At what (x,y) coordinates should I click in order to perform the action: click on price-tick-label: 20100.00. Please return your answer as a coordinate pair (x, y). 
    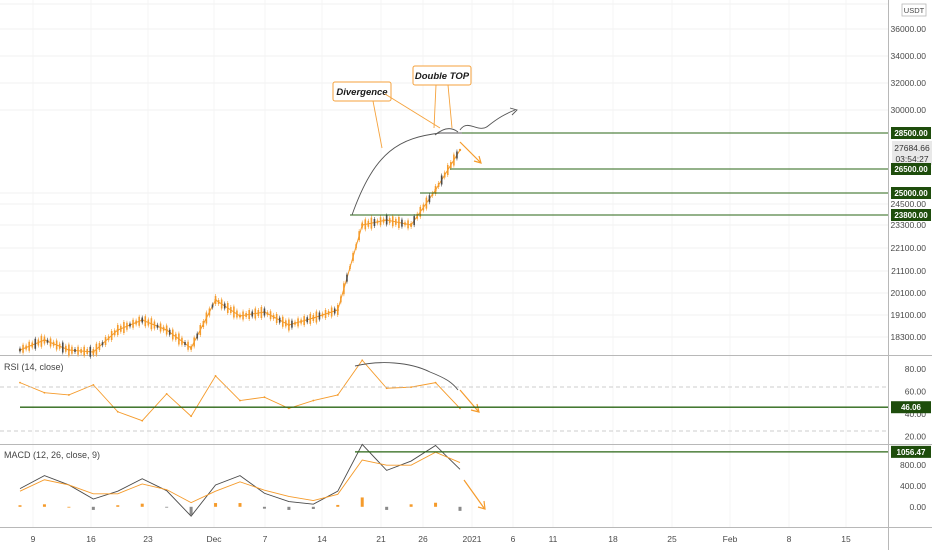
    Looking at the image, I should click on (909, 293).